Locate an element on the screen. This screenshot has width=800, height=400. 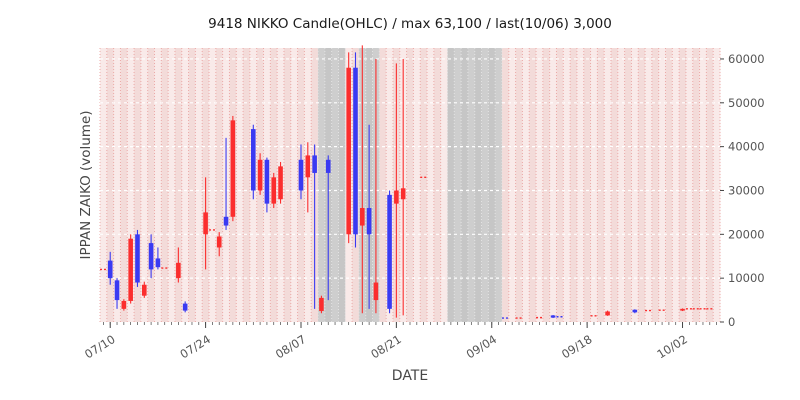
candle-07/28 is located at coordinates (233, 168).